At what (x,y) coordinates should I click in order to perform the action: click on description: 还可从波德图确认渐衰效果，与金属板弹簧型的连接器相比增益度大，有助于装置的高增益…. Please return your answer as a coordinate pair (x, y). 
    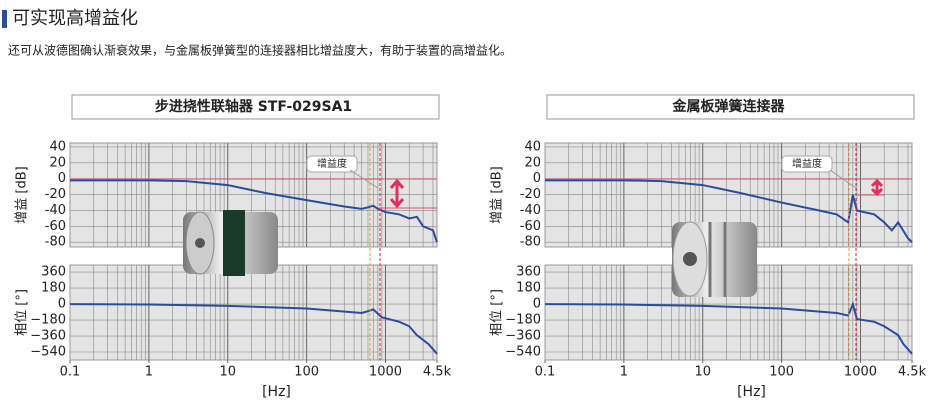
    Looking at the image, I should click on (260, 50).